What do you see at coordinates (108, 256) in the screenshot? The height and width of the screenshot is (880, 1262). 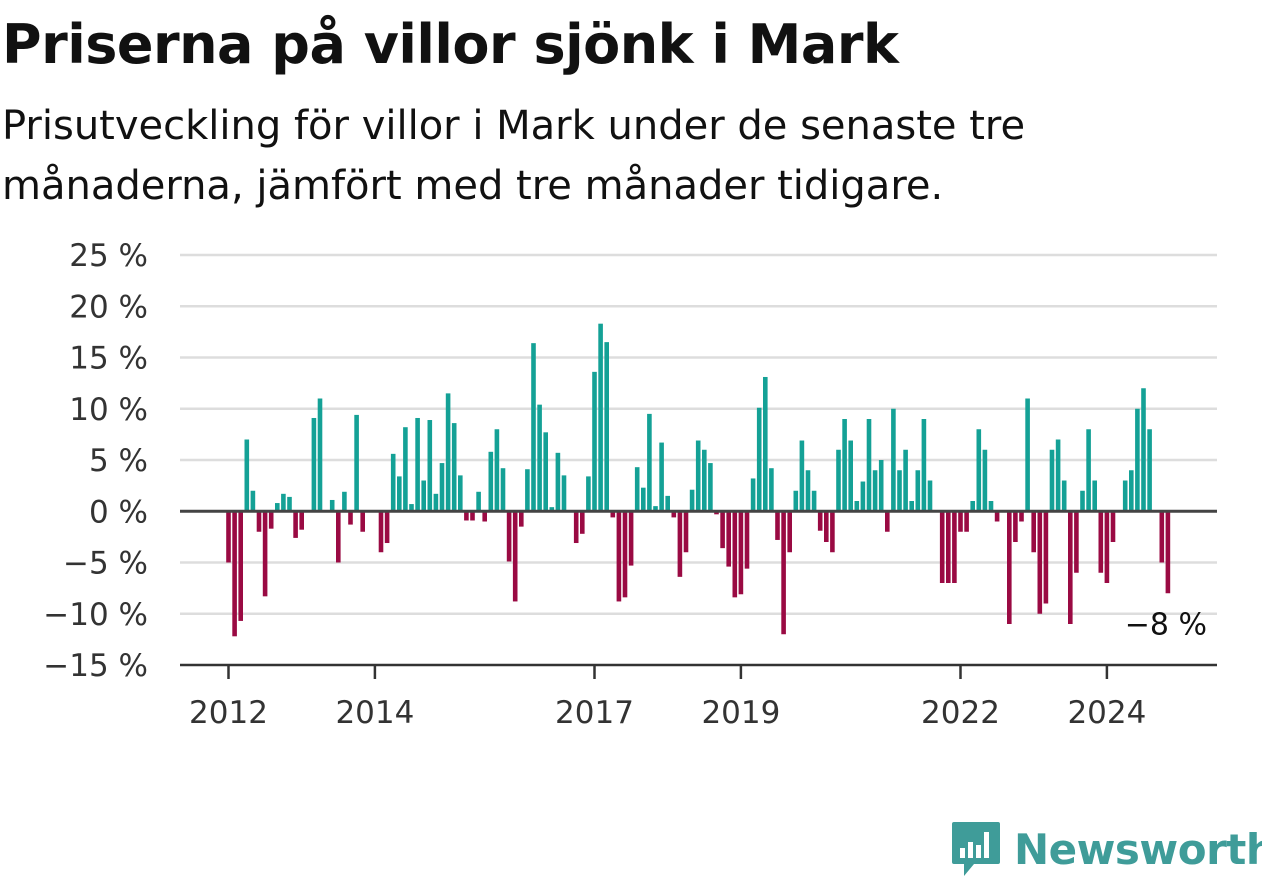 I see `y-tick-label: 25 %` at bounding box center [108, 256].